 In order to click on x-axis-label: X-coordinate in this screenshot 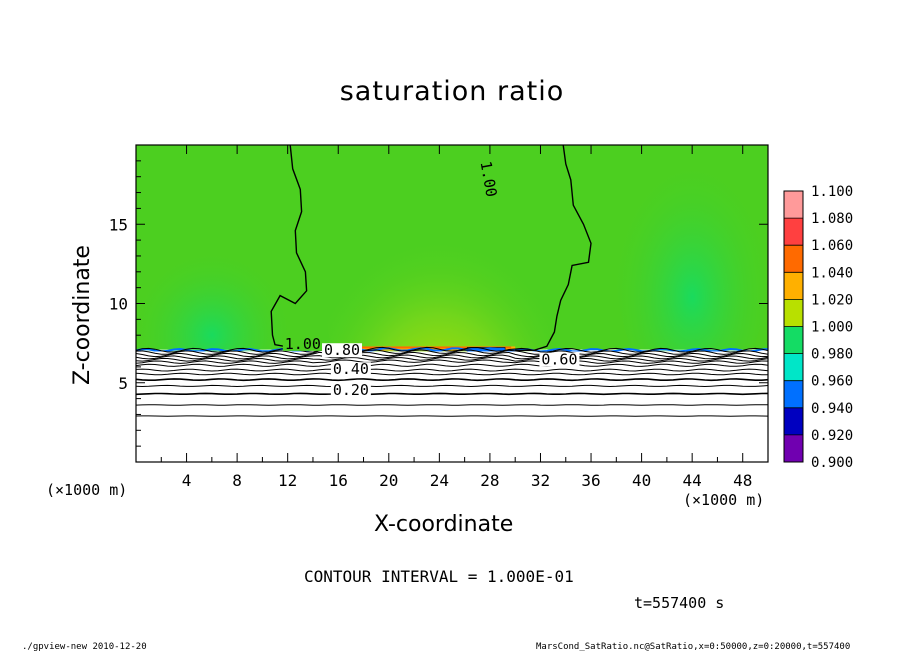, I will do `click(444, 524)`.